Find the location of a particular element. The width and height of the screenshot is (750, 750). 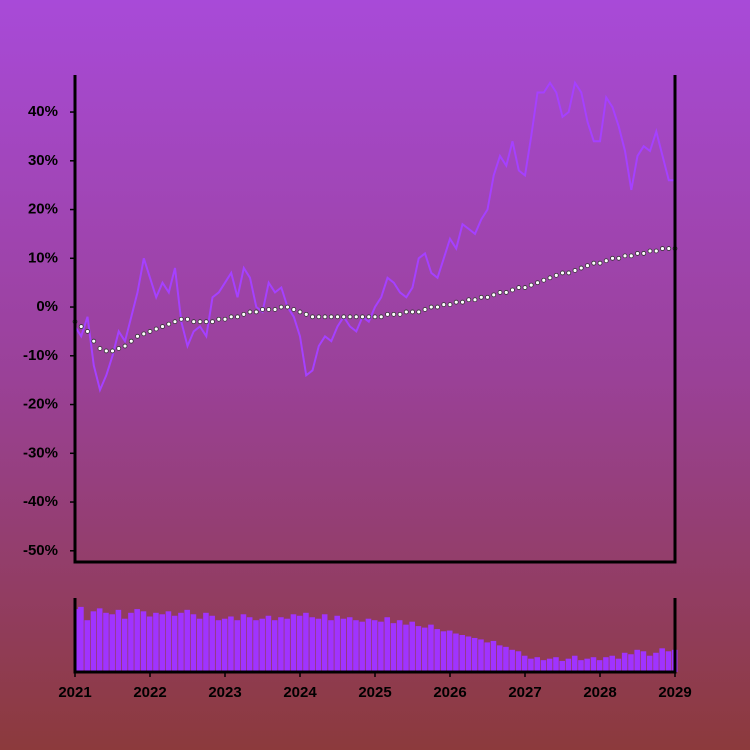

y-tick-label: 20% is located at coordinates (43, 209).